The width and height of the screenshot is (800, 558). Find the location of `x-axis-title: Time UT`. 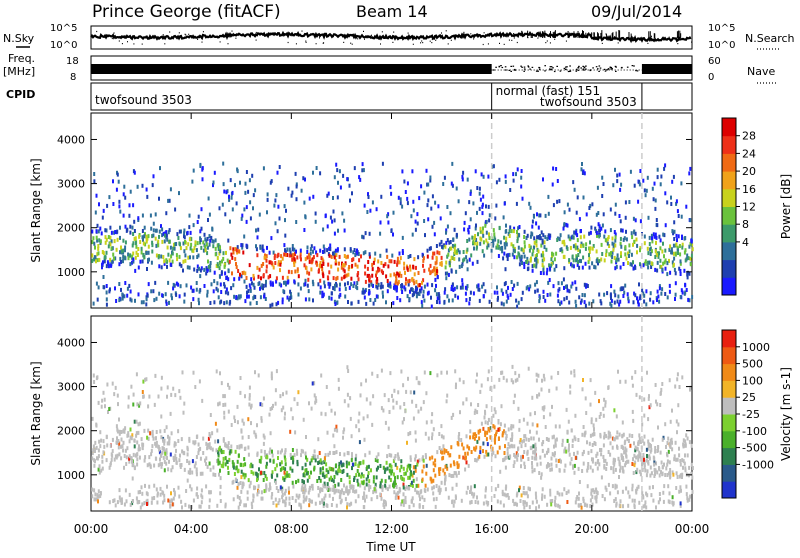

x-axis-title: Time UT is located at coordinates (390, 547).